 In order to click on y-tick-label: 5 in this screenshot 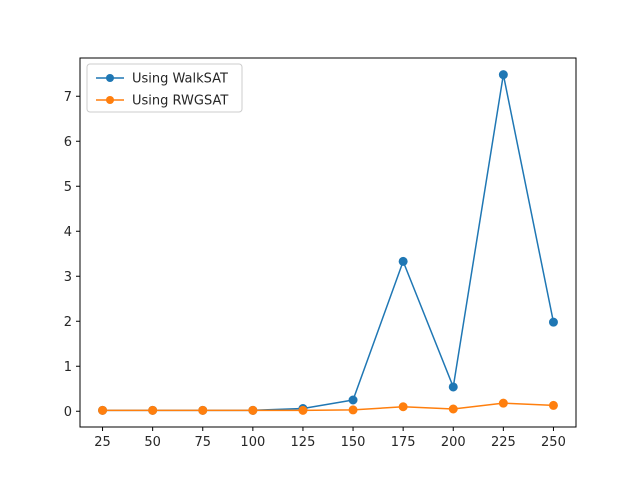, I will do `click(68, 187)`.